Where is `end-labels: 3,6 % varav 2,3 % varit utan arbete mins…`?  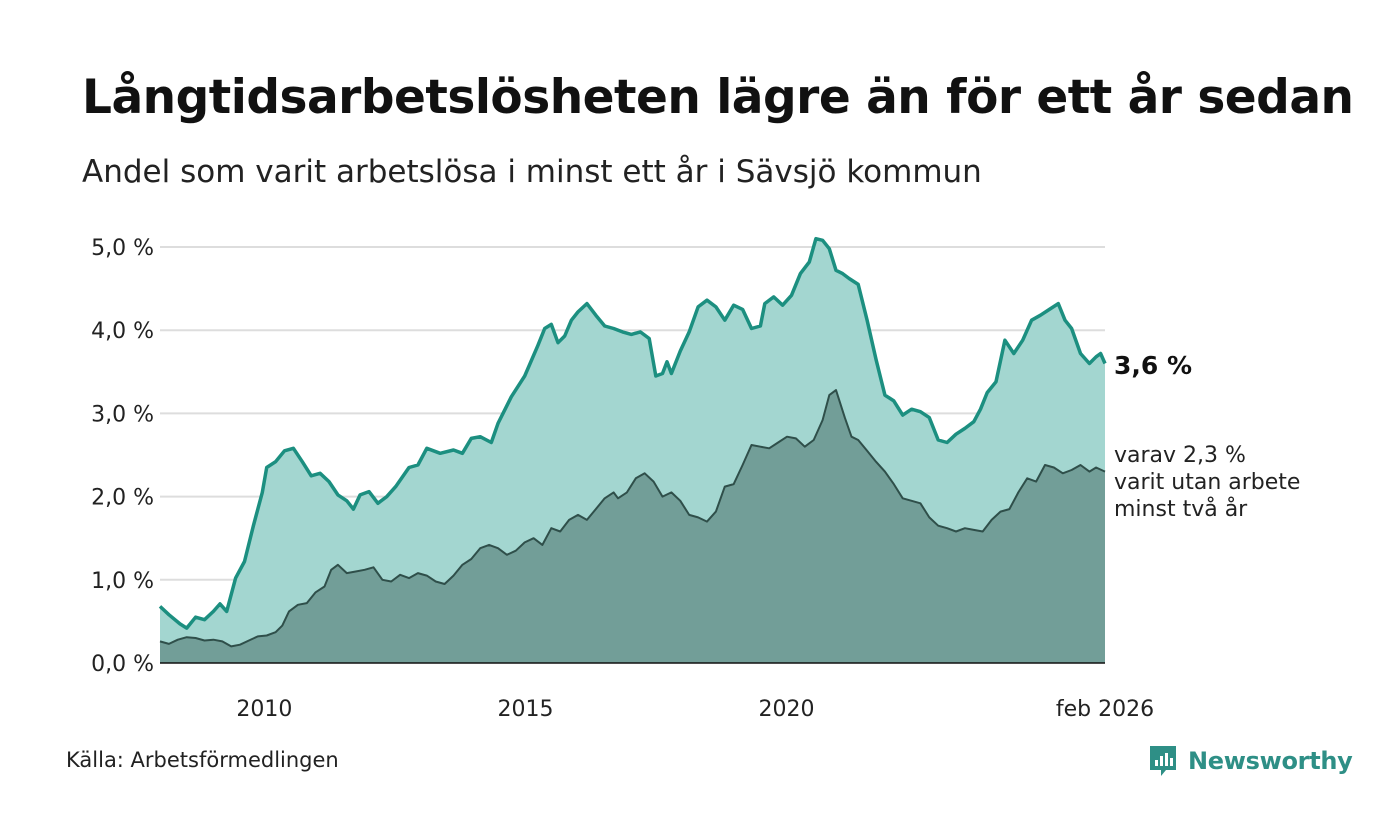 end-labels: 3,6 % varav 2,3 % varit utan arbete mins… is located at coordinates (1207, 436).